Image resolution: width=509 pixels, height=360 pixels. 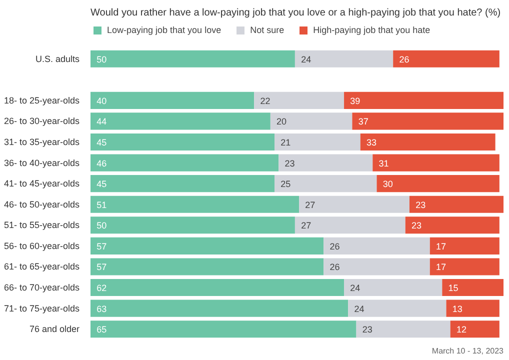 What do you see at coordinates (387, 184) in the screenshot?
I see `data-label: 30` at bounding box center [387, 184].